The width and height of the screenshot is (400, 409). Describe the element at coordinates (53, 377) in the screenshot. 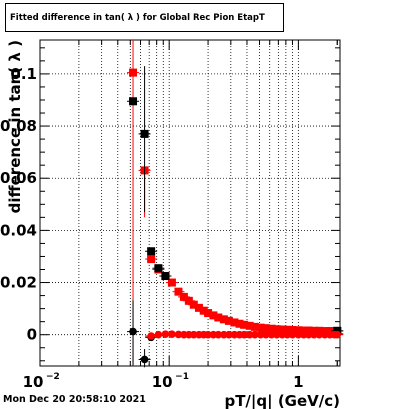

I see `x-tick-exponent: −2` at that location.